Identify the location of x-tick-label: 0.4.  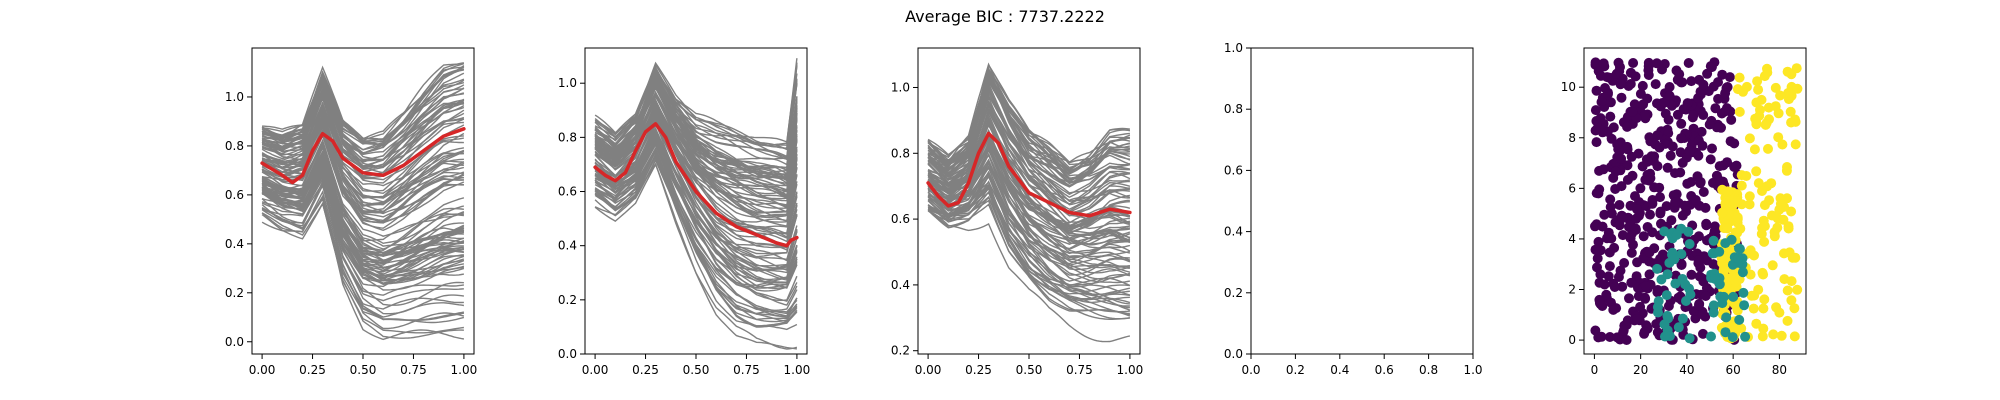
(1339, 370).